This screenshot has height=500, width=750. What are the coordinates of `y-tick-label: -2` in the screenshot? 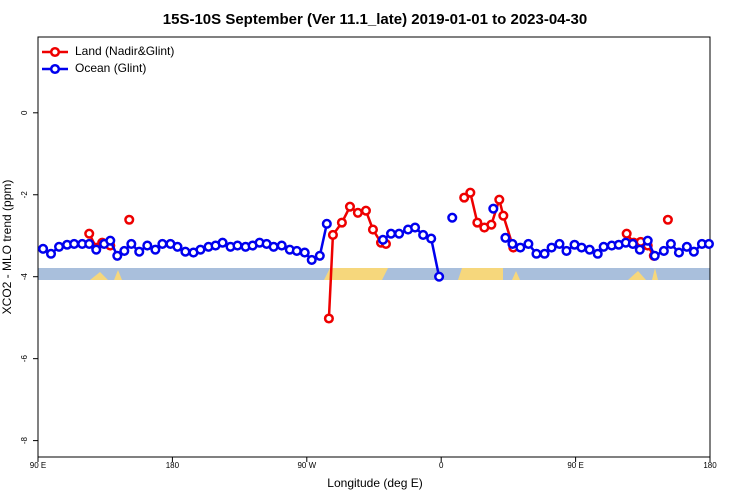 It's located at (24, 195).